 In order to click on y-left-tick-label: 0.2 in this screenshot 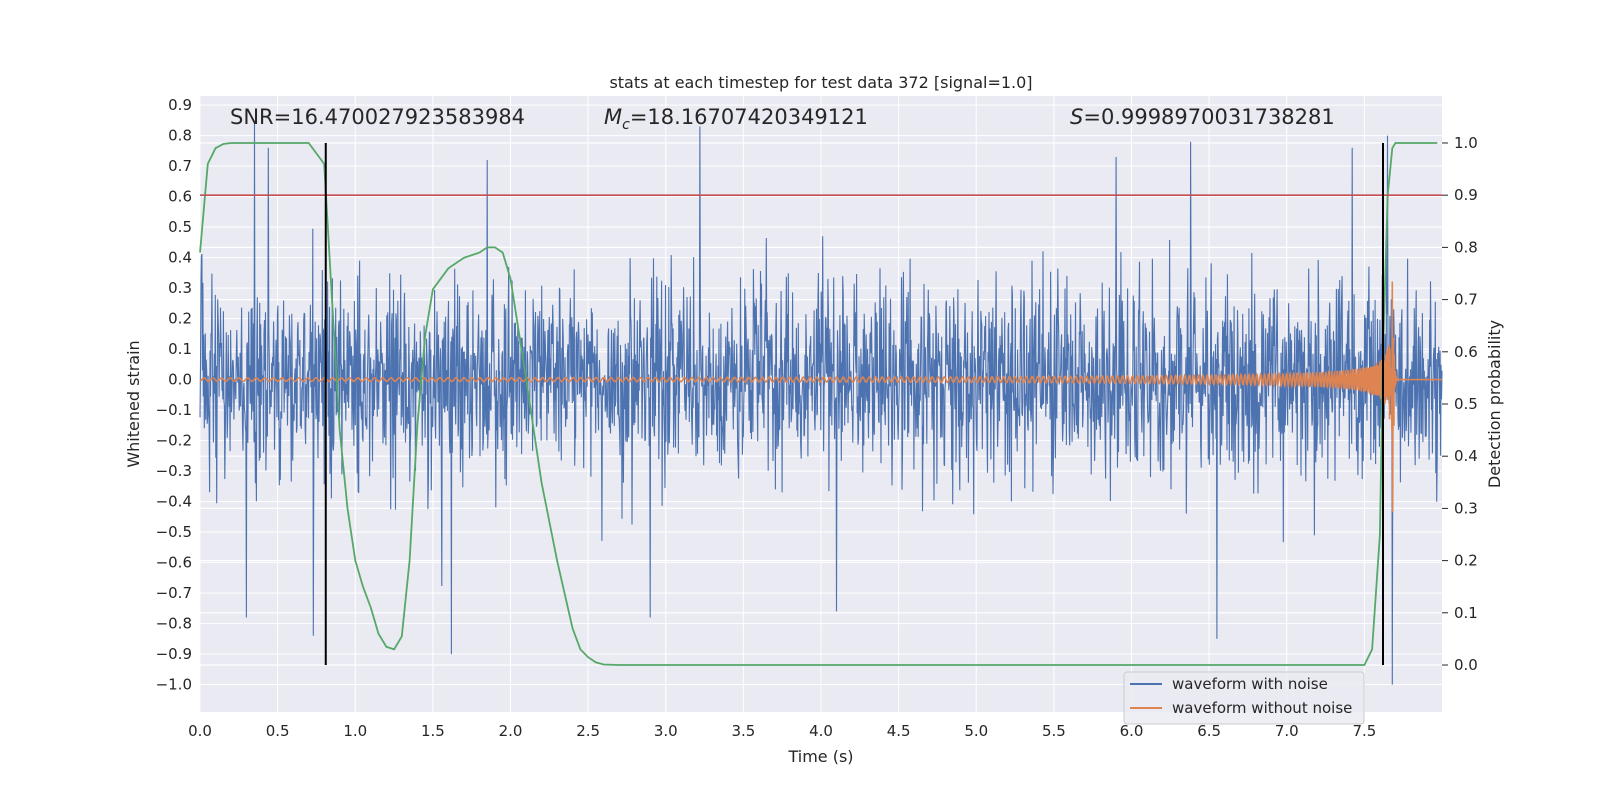, I will do `click(180, 319)`.